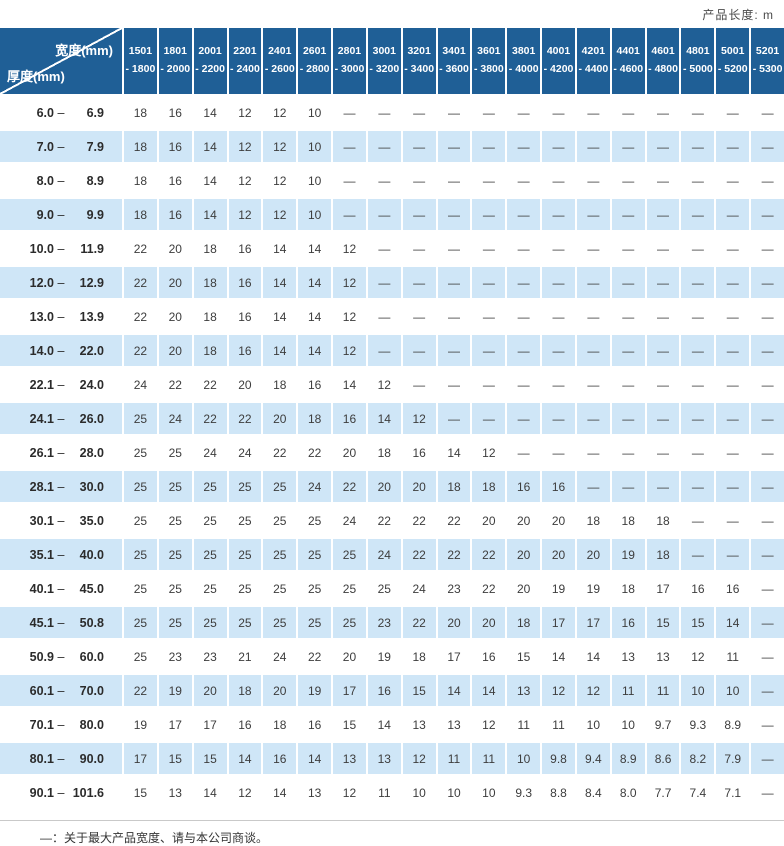 The height and width of the screenshot is (846, 784). I want to click on thickness-low: 10.0, so click(41, 248).